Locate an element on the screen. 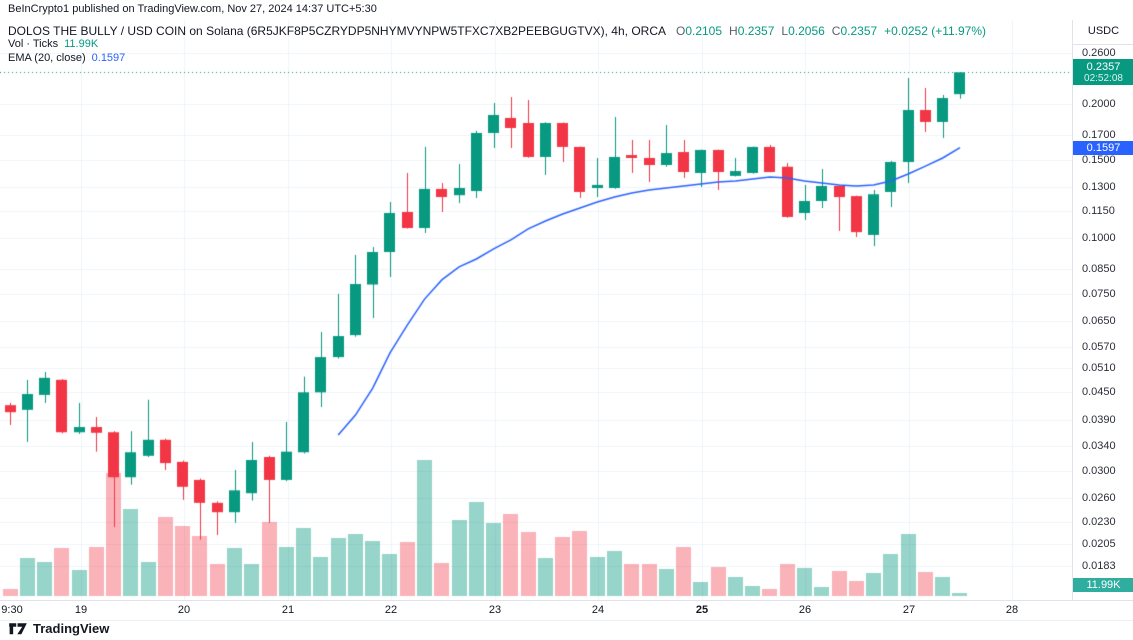 Image resolution: width=1133 pixels, height=640 pixels. ema-value-badge: 0.1597 is located at coordinates (1103, 147).